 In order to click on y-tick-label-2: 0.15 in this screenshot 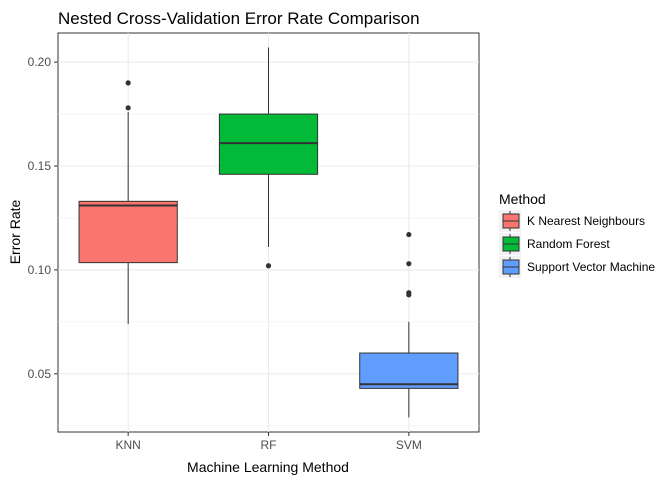, I will do `click(40, 166)`.